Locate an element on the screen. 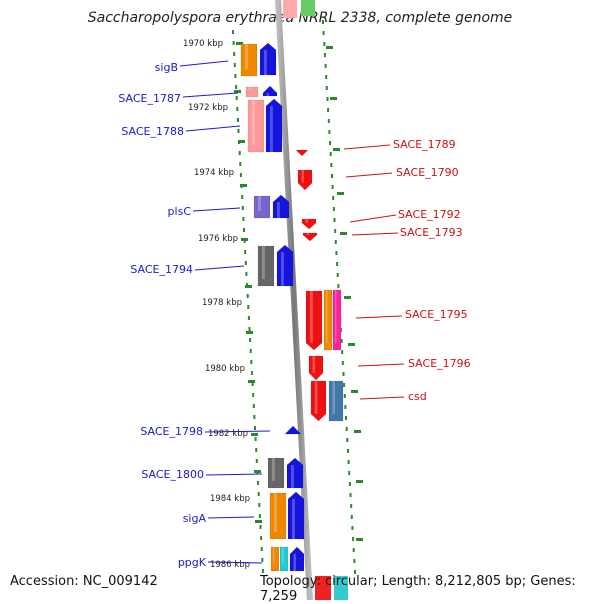 This screenshot has height=604, width=600. gene-label-right: SACE_1796 is located at coordinates (439, 363).